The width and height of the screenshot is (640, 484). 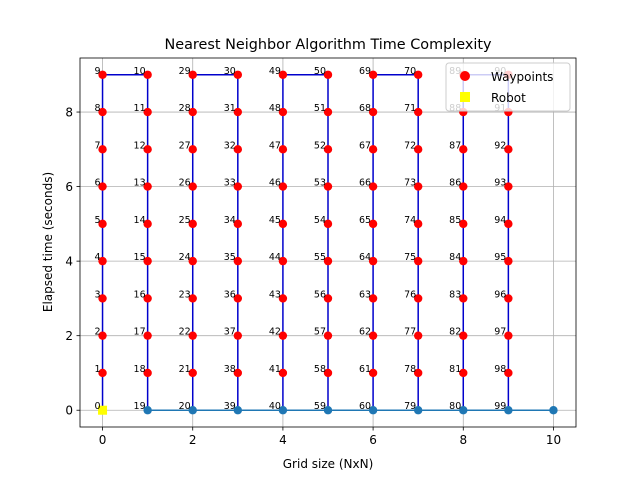 What do you see at coordinates (410, 108) in the screenshot?
I see `waypoint-index-label: 71` at bounding box center [410, 108].